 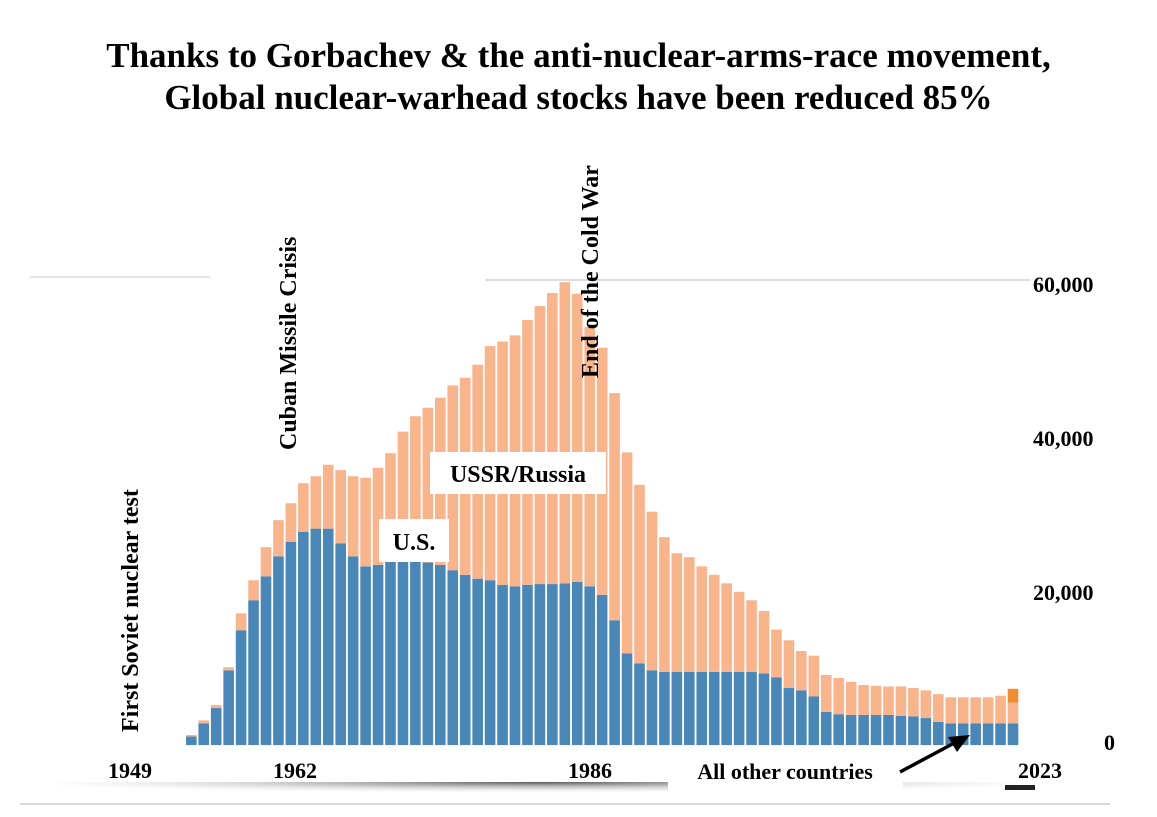 What do you see at coordinates (1013, 695) in the screenshot?
I see `bar-all-other-countries-2023` at bounding box center [1013, 695].